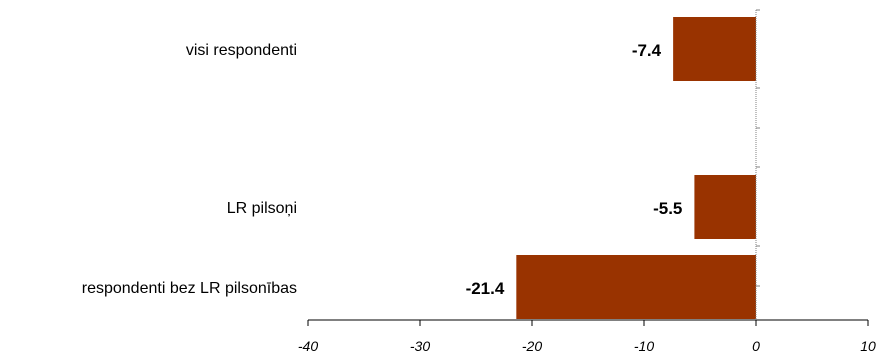 The image size is (881, 356). What do you see at coordinates (420, 346) in the screenshot?
I see `x-tick-label: -30` at bounding box center [420, 346].